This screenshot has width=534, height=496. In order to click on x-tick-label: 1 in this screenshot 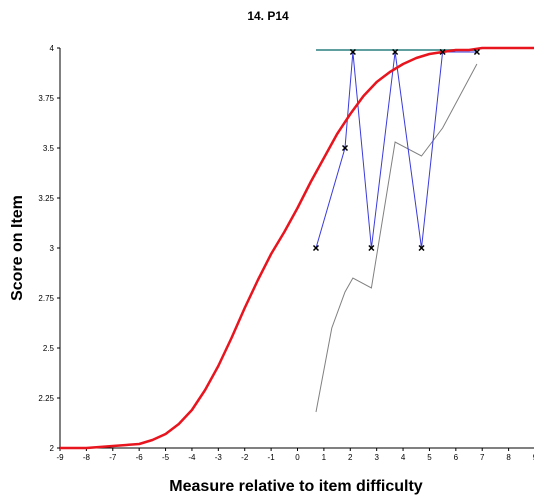, I will do `click(324, 457)`.